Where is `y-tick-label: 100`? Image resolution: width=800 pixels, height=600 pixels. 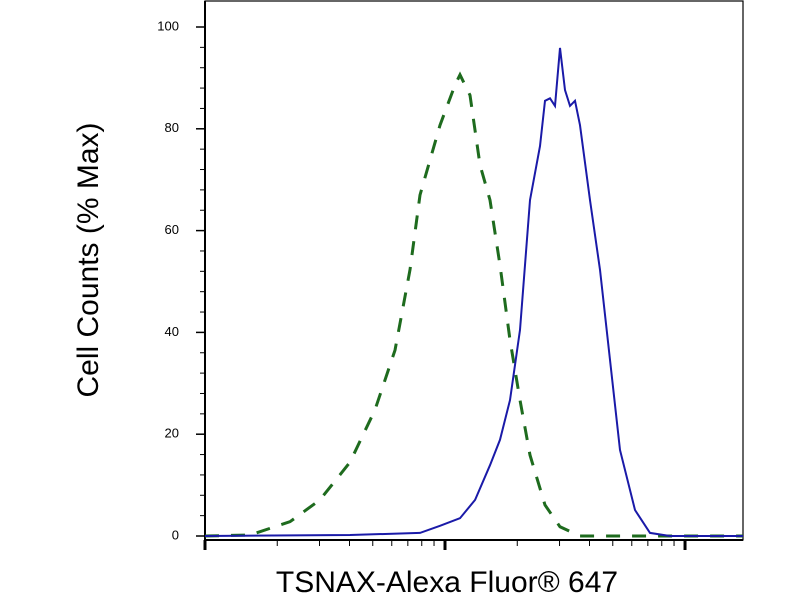 y-tick-label: 100 is located at coordinates (168, 25).